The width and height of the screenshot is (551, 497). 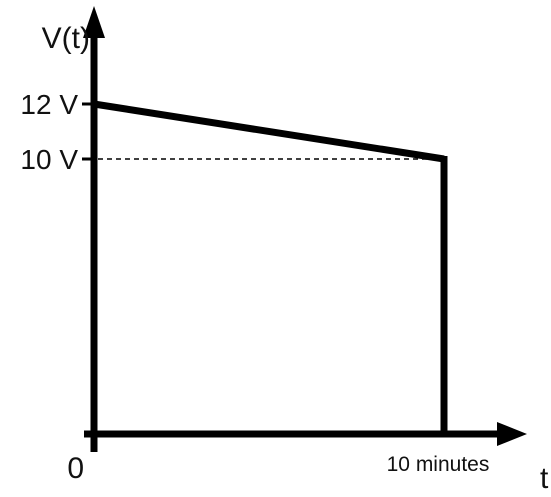 I want to click on series-line-voltage, so click(x=269, y=131).